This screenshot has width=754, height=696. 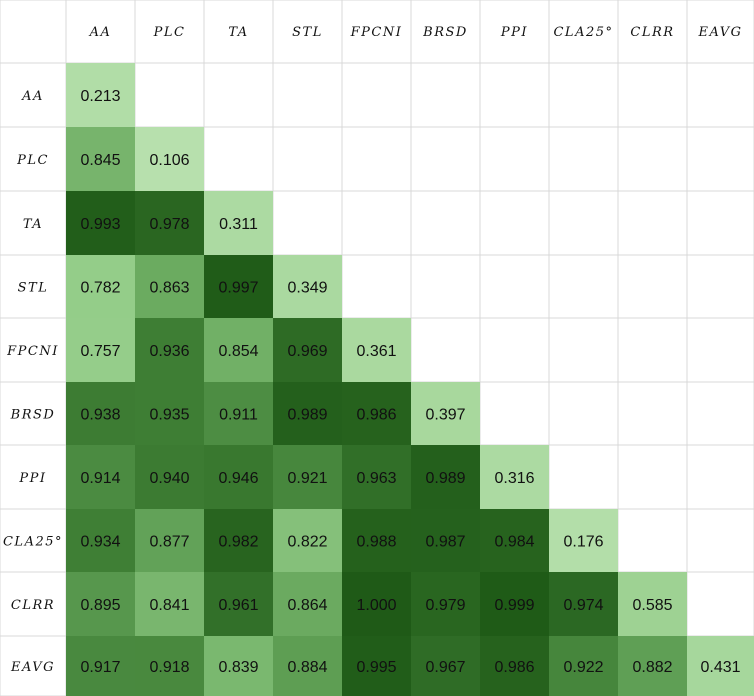 I want to click on heatmap-cell-CLRR-FPCNI, so click(x=376, y=604).